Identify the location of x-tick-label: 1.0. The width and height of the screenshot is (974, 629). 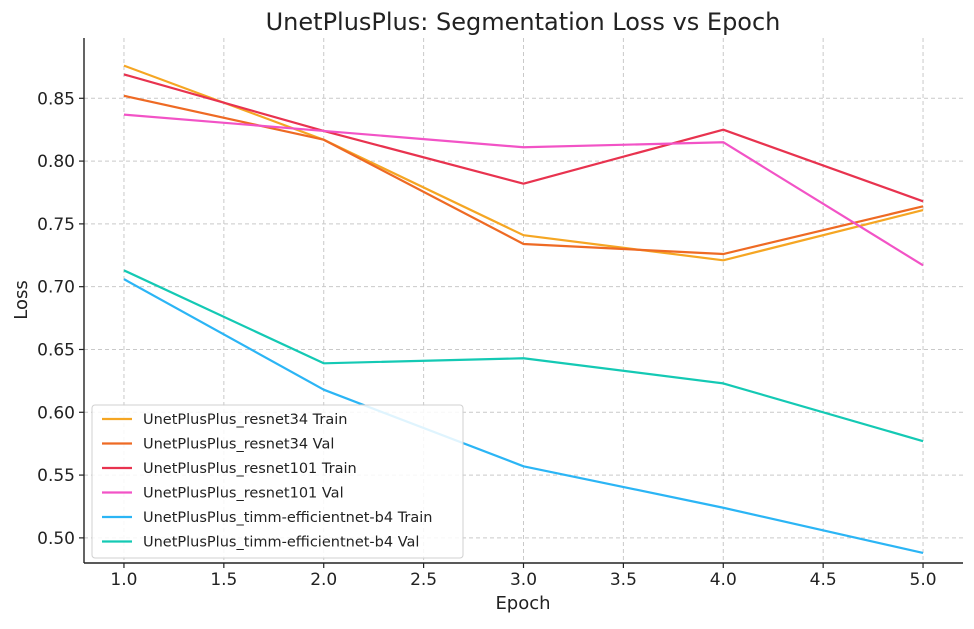
(123, 580).